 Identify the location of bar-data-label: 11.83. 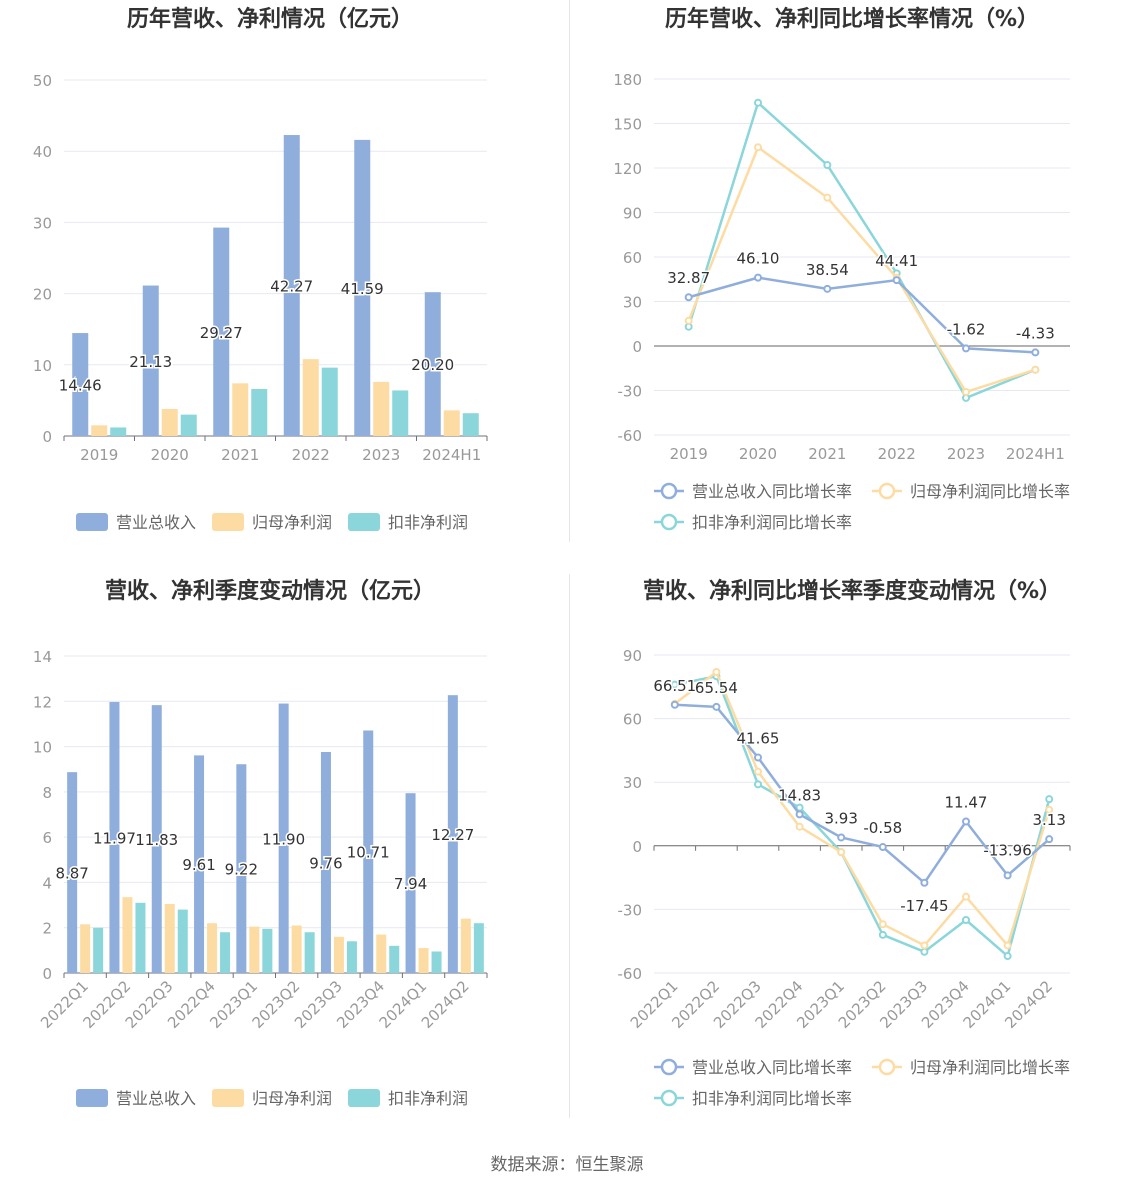
(156, 840).